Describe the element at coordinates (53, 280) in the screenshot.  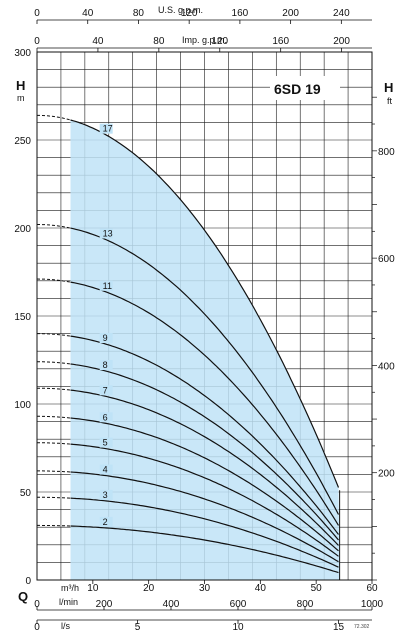
I see `curve-11-dashed` at that location.